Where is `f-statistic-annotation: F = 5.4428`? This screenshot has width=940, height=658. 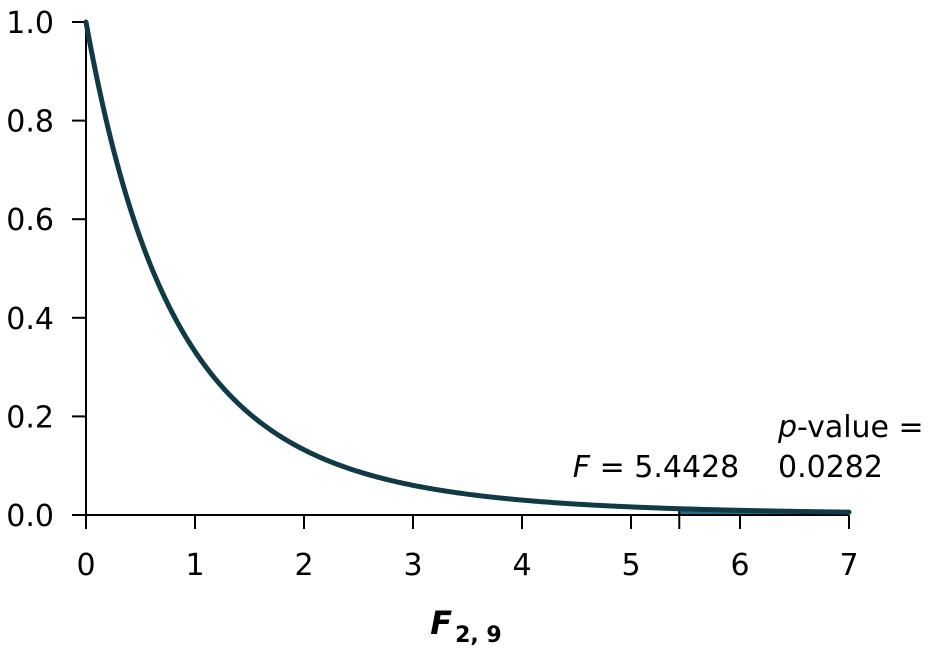
f-statistic-annotation: F = 5.4428 is located at coordinates (656, 467).